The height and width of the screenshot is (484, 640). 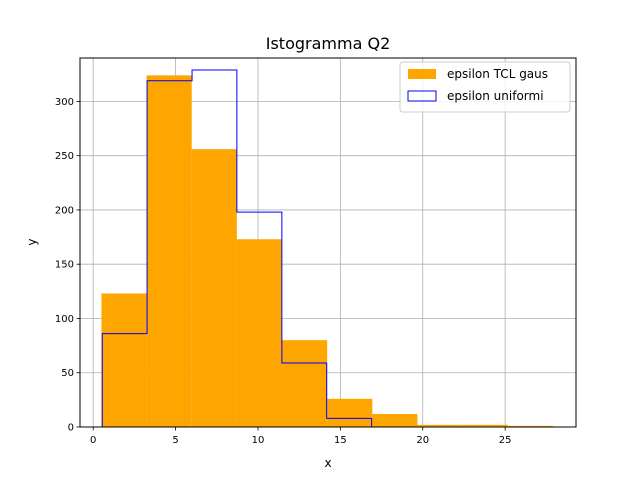 I want to click on legend: epsilon TCL gaus epsilon uniformi, so click(x=485, y=87).